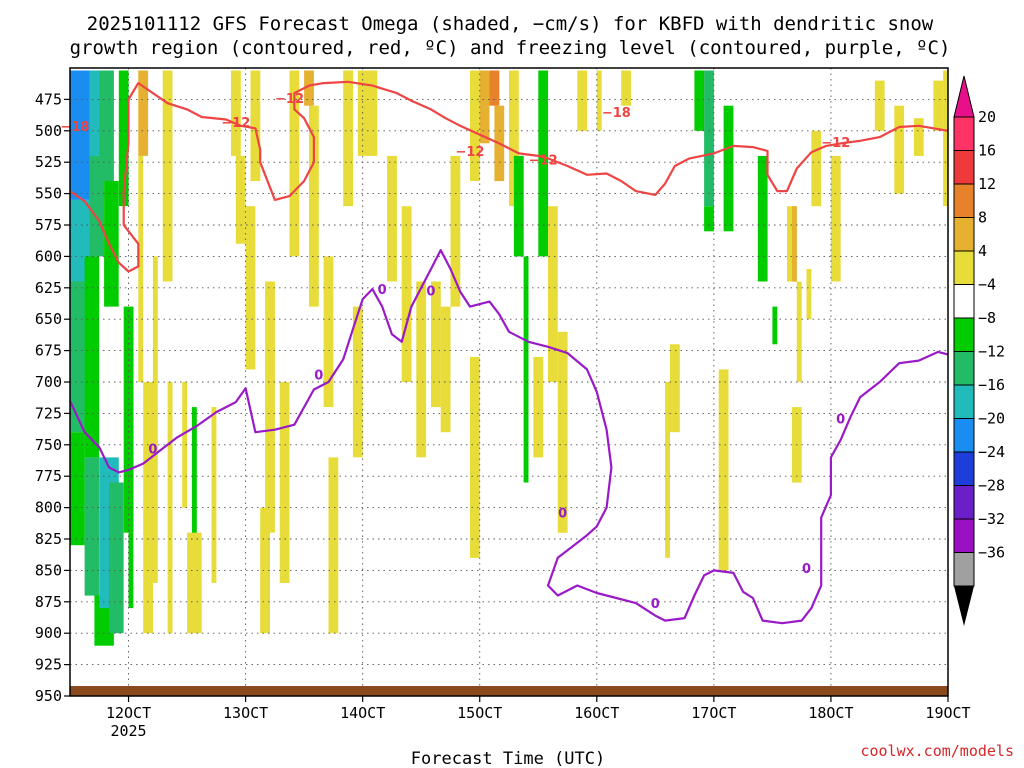 This screenshot has height=768, width=1024. I want to click on x-tick-label: 18OCT, so click(830, 713).